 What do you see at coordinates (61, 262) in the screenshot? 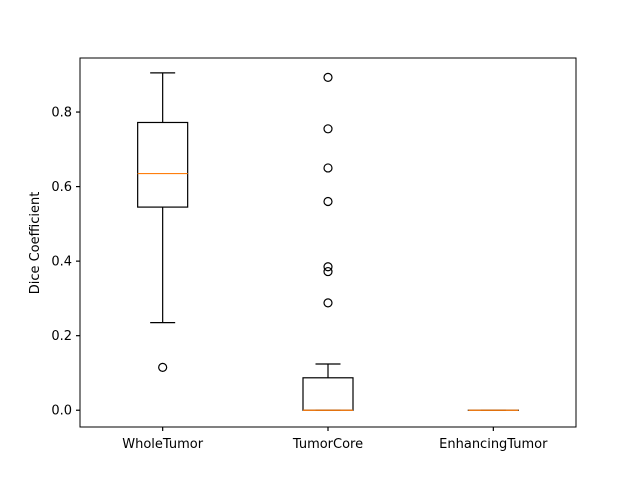
I see `y-tick-label: 0.4` at bounding box center [61, 262].